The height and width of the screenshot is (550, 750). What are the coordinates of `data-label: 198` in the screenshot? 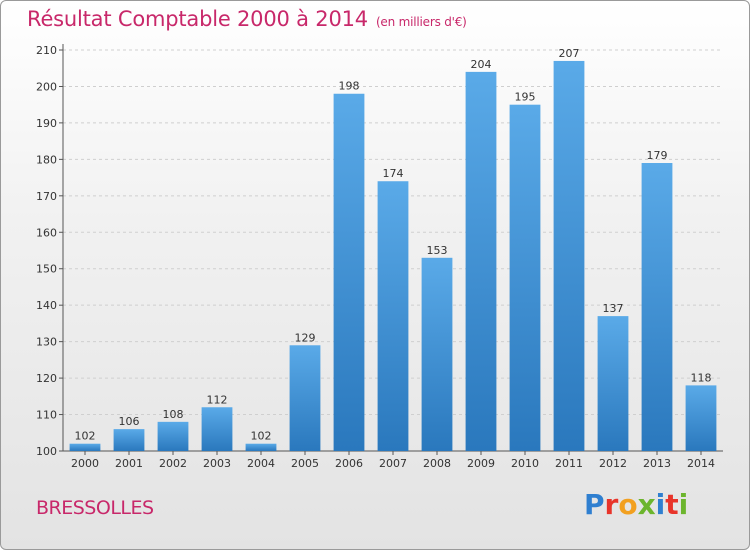 It's located at (349, 86).